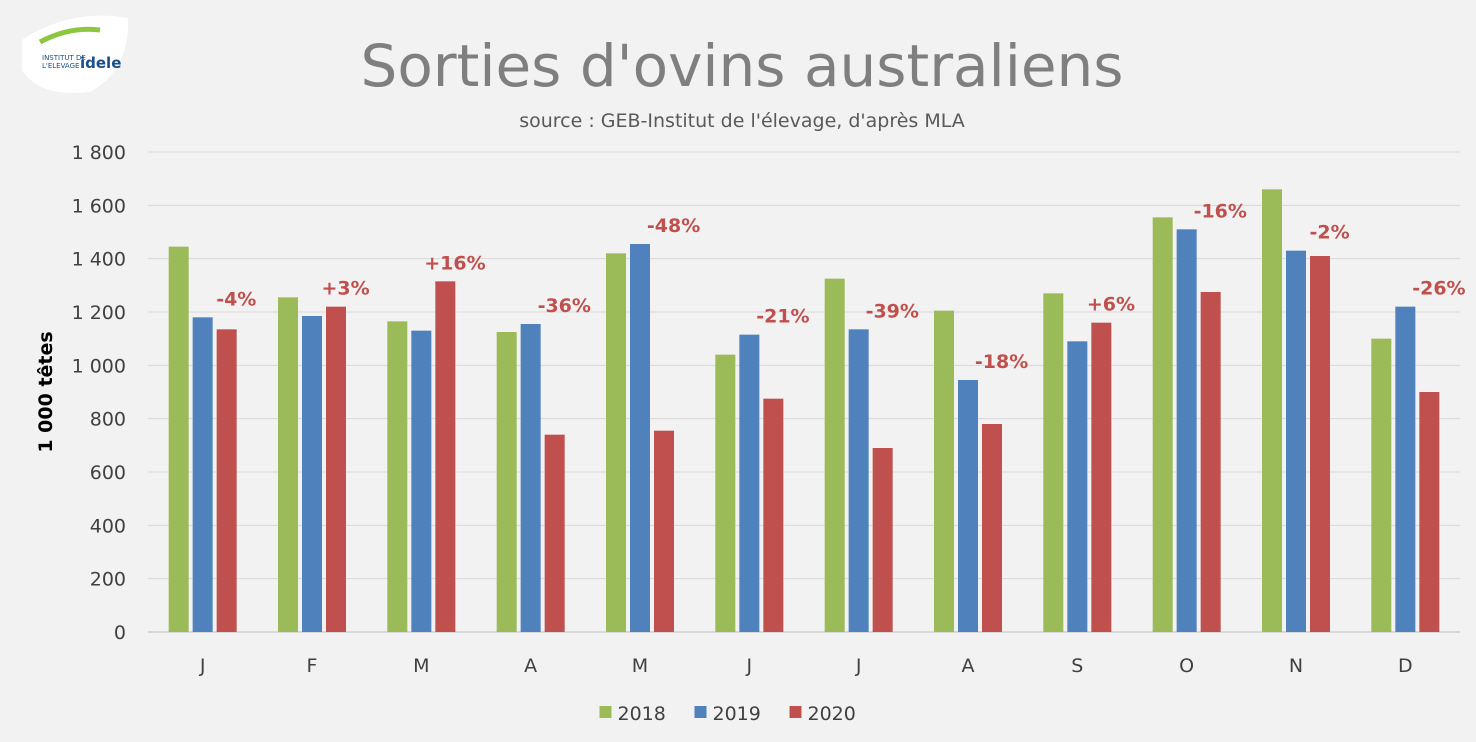 This screenshot has height=742, width=1476. I want to click on annotation: -39%, so click(892, 311).